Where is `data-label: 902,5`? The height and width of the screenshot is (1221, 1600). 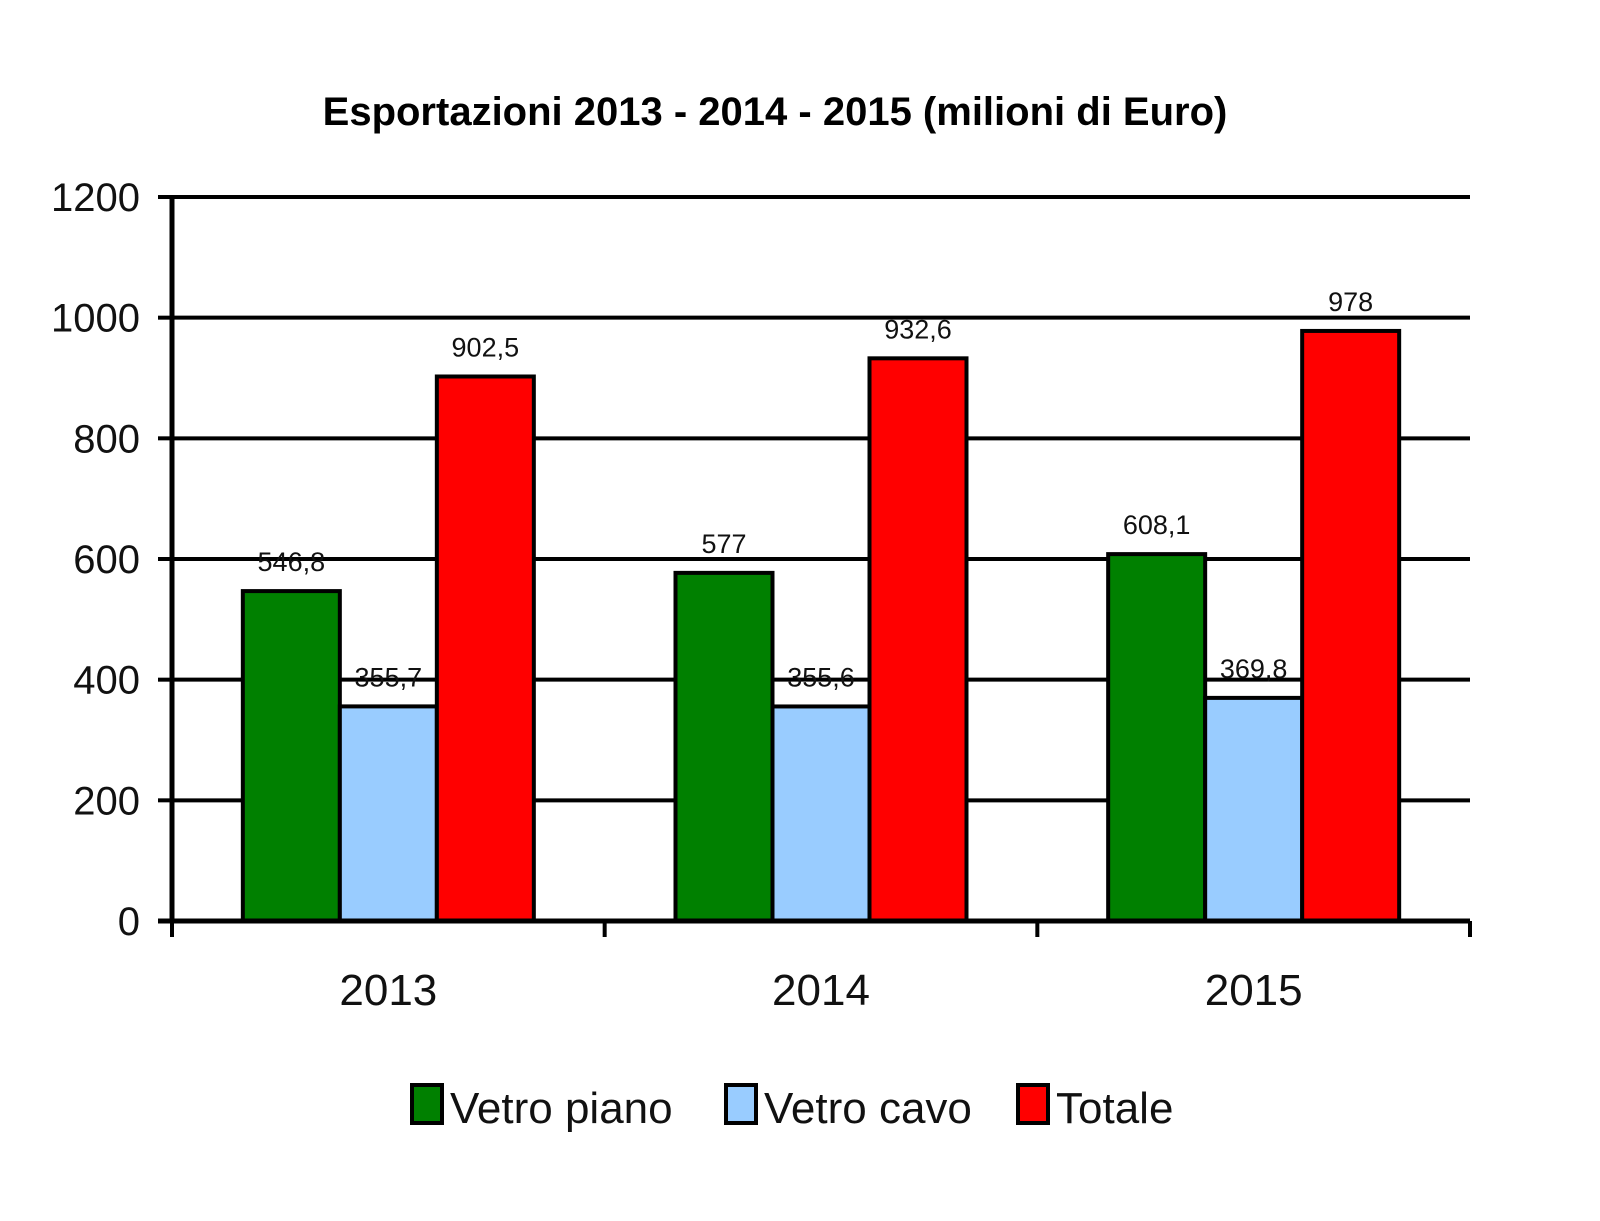 data-label: 902,5 is located at coordinates (486, 347).